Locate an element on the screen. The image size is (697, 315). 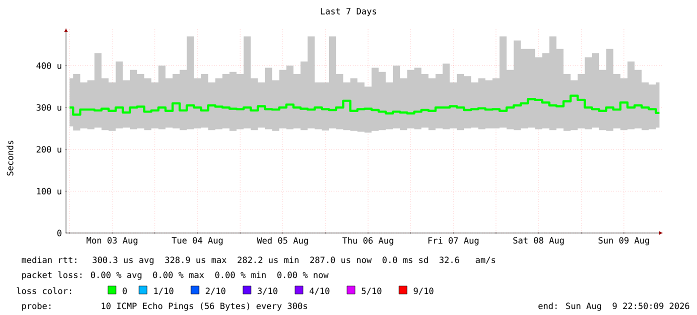
y-tick-label: 400 u is located at coordinates (49, 65).